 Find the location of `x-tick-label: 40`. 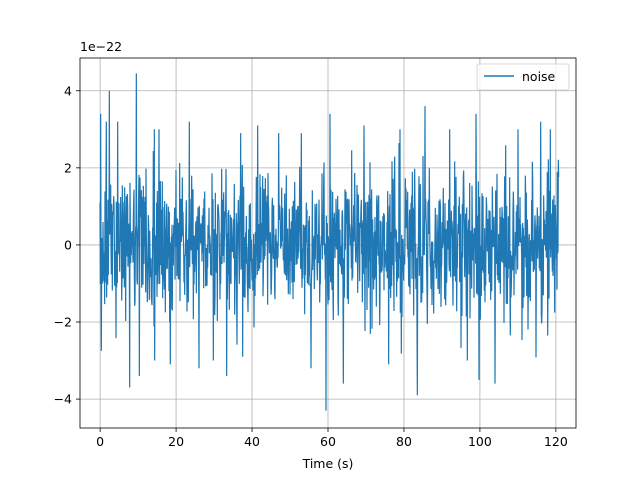

x-tick-label: 40 is located at coordinates (252, 441).